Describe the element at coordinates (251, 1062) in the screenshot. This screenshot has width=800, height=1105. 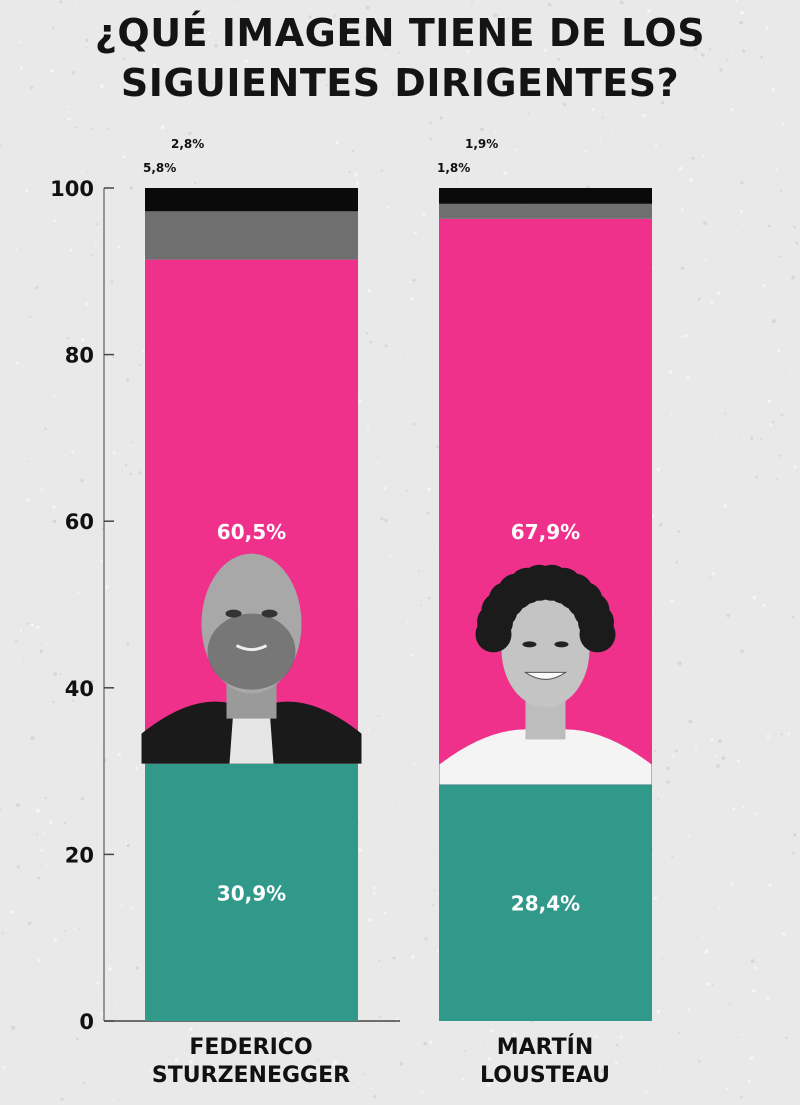
I see `category-label-0: FEDERICO STURZENEGGER` at that location.